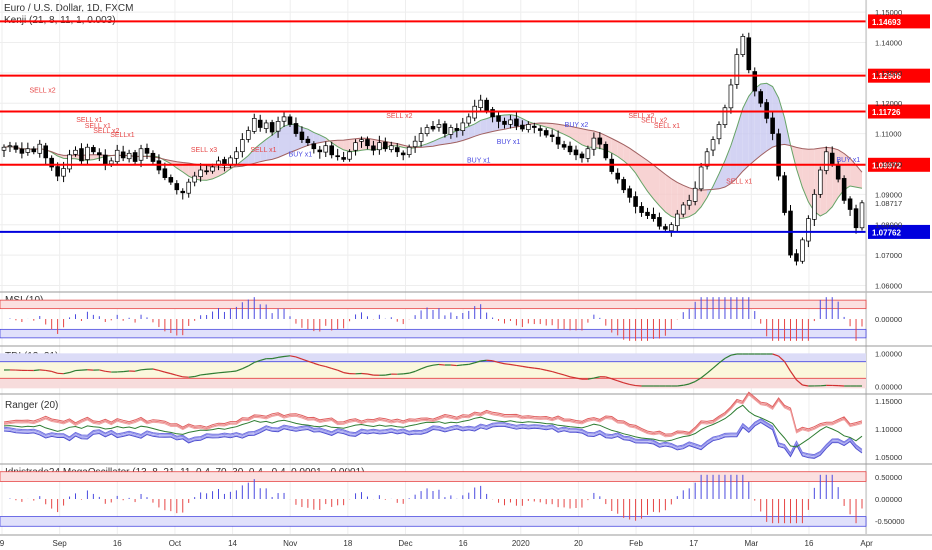 The width and height of the screenshot is (932, 550). Describe the element at coordinates (433, 383) in the screenshot. I see `tdi-lower-zone` at that location.